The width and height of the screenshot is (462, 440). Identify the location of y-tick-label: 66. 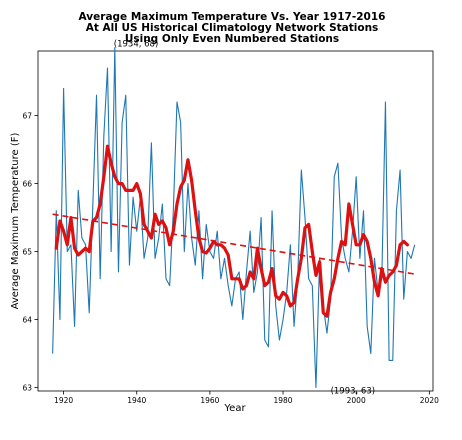
(27, 183).